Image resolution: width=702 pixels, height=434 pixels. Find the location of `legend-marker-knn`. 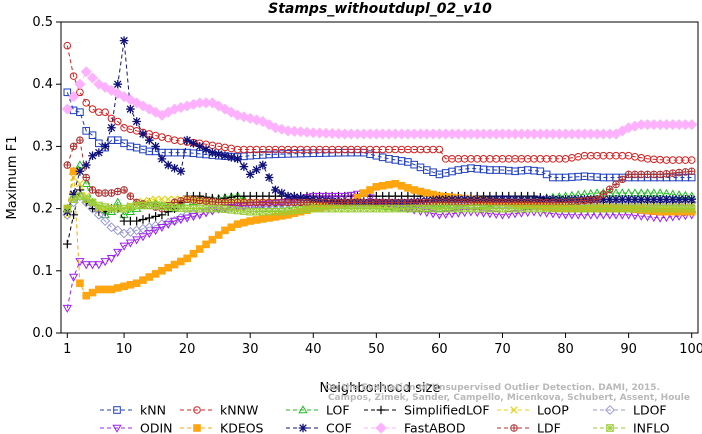

legend-marker-knn is located at coordinates (117, 410).